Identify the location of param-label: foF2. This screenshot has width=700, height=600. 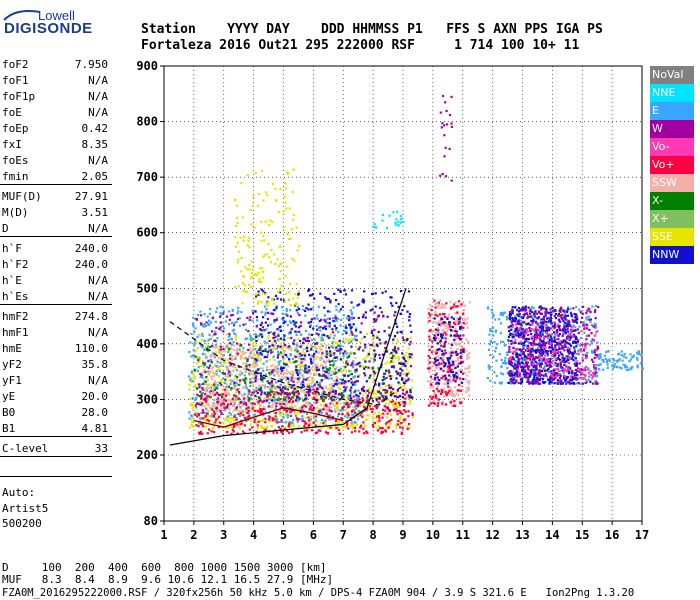
(15, 64).